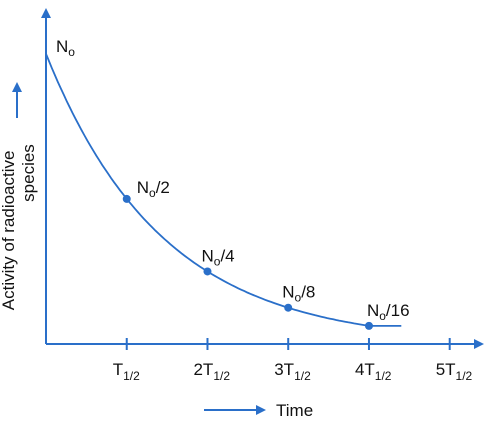 The height and width of the screenshot is (423, 488). I want to click on point-label: No/4, so click(217, 257).